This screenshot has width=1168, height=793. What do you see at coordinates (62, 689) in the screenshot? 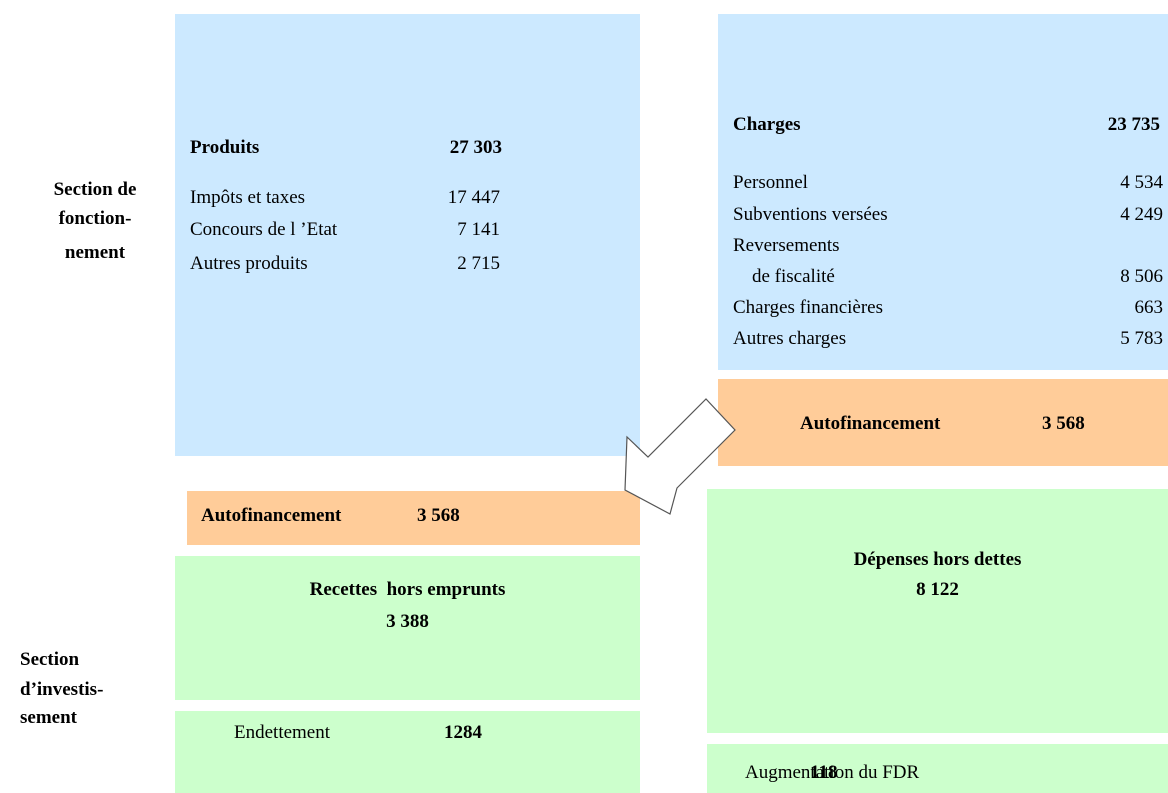
I see `section-label: d’investis-` at bounding box center [62, 689].